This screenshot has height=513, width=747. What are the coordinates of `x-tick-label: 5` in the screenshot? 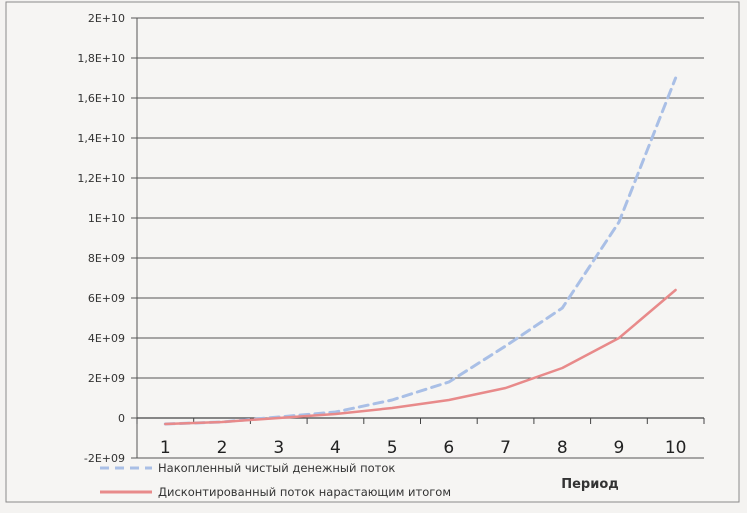 It's located at (392, 448).